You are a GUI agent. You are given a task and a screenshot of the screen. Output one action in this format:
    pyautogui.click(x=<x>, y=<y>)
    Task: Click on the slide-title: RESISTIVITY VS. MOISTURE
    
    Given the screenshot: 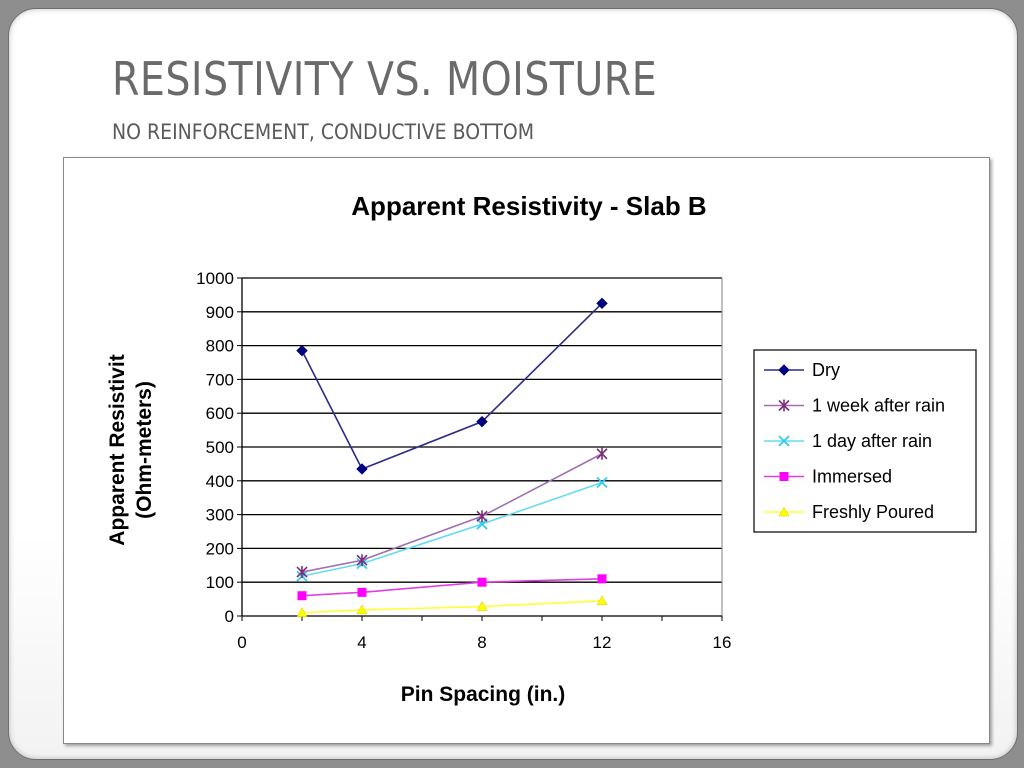 What is the action you would take?
    pyautogui.click(x=385, y=79)
    